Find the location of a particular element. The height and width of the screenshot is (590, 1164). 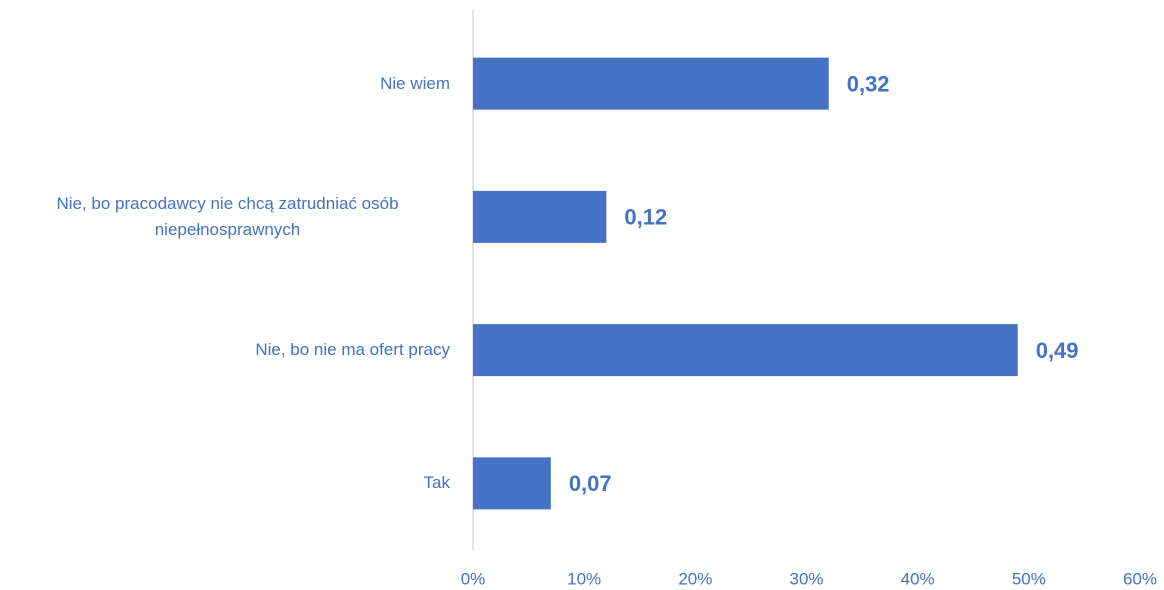

value-label: 0,32 is located at coordinates (868, 83).